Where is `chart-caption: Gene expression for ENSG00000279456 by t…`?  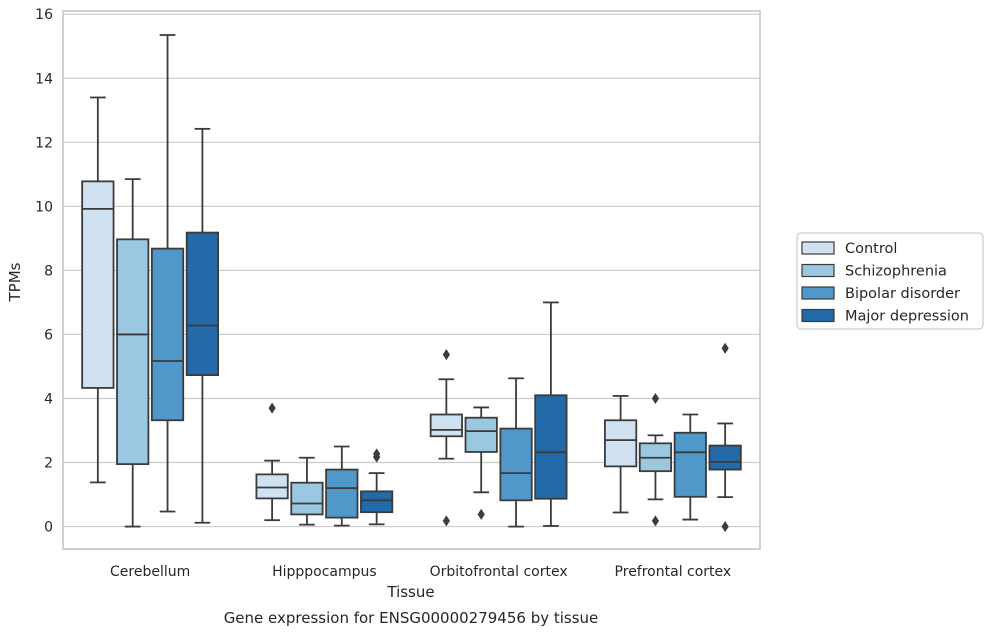
chart-caption: Gene expression for ENSG00000279456 by t… is located at coordinates (411, 618).